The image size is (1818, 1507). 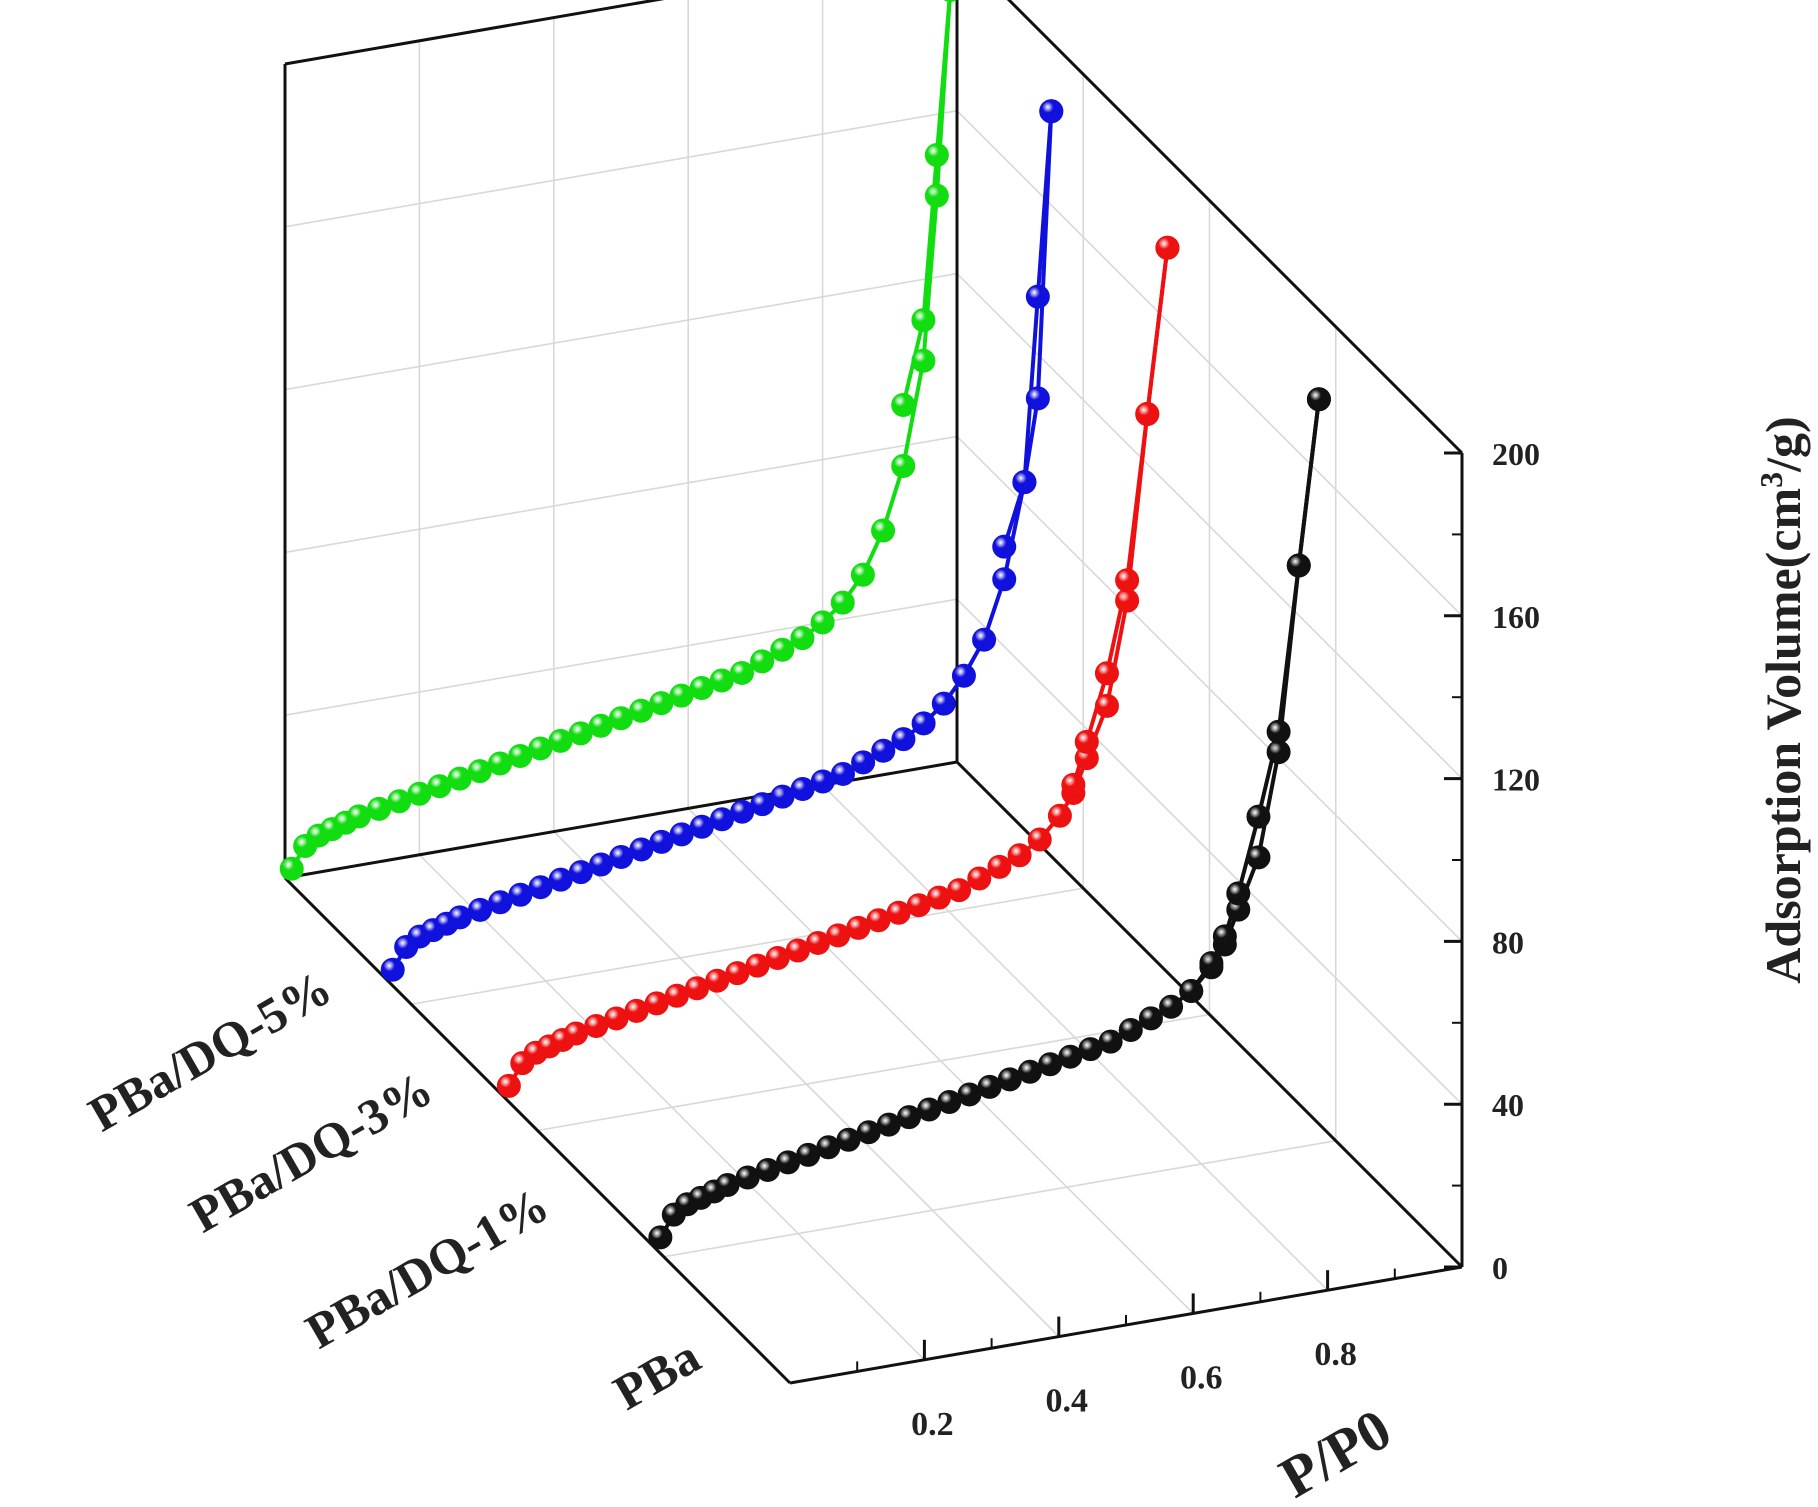 What do you see at coordinates (474, 33) in the screenshot?
I see `axis-box-edge` at bounding box center [474, 33].